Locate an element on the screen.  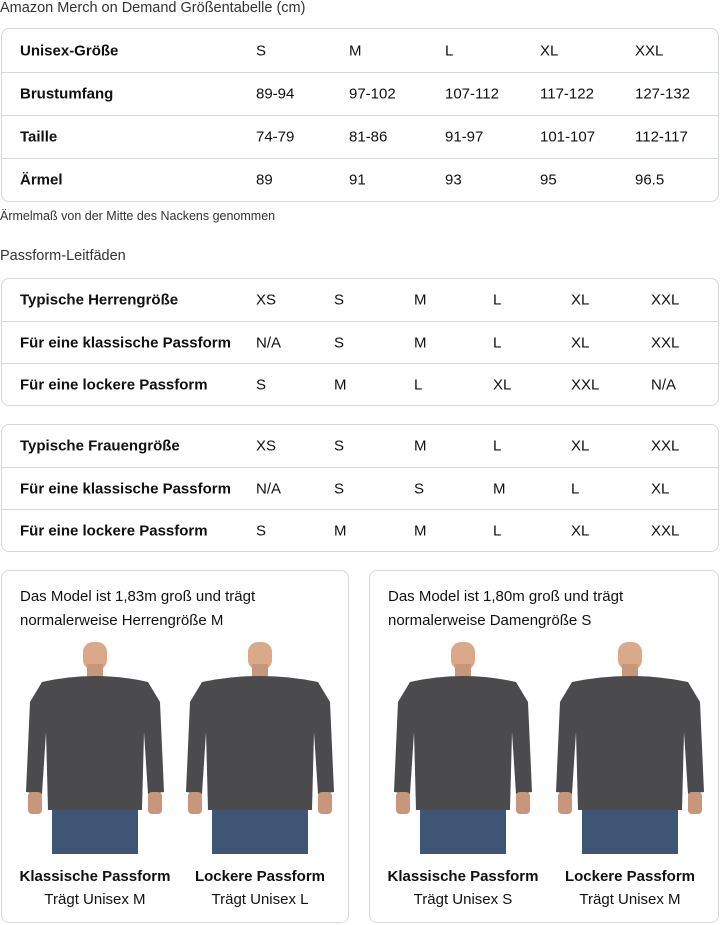
cell: 101-107 is located at coordinates (568, 137).